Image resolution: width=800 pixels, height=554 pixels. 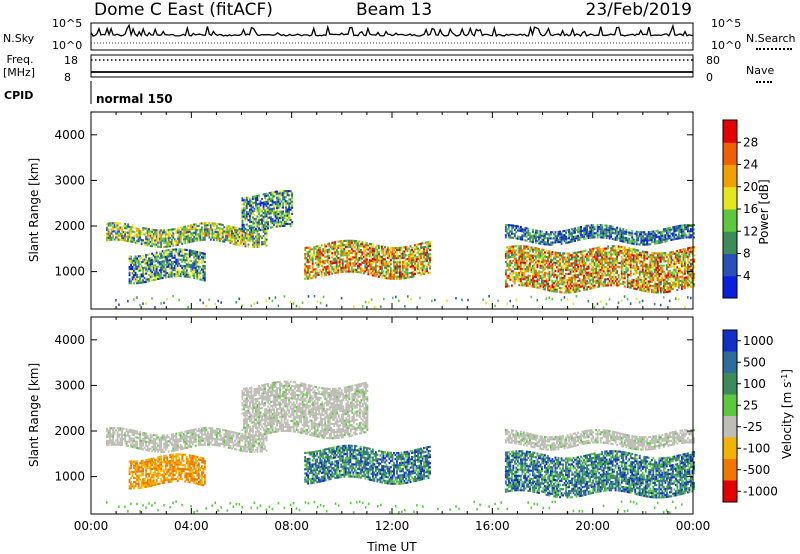 What do you see at coordinates (713, 60) in the screenshot?
I see `nave-tick-top: 80` at bounding box center [713, 60].